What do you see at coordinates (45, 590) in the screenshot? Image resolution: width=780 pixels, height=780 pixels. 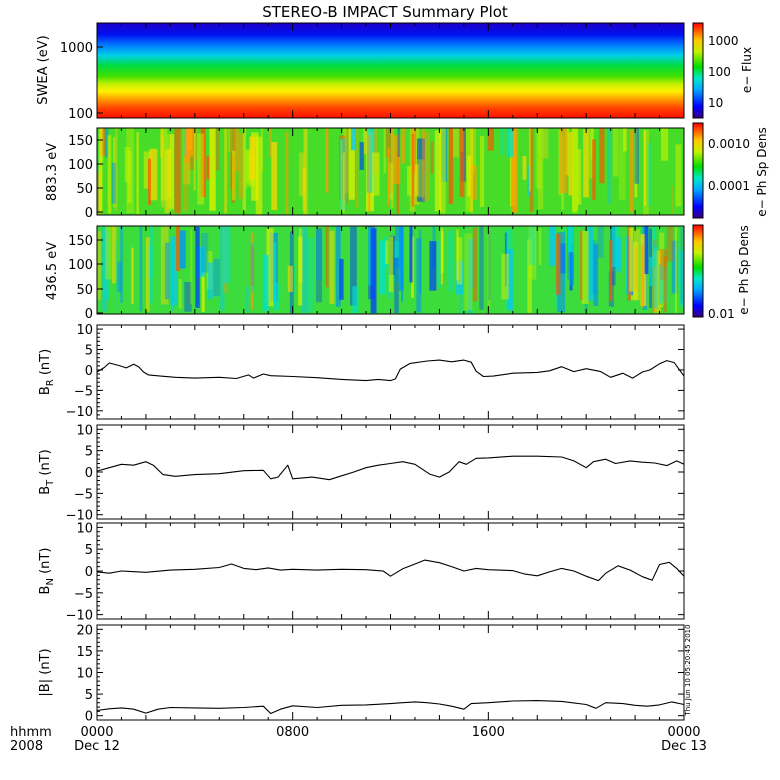 I see `ylabel-main: B` at bounding box center [45, 590].